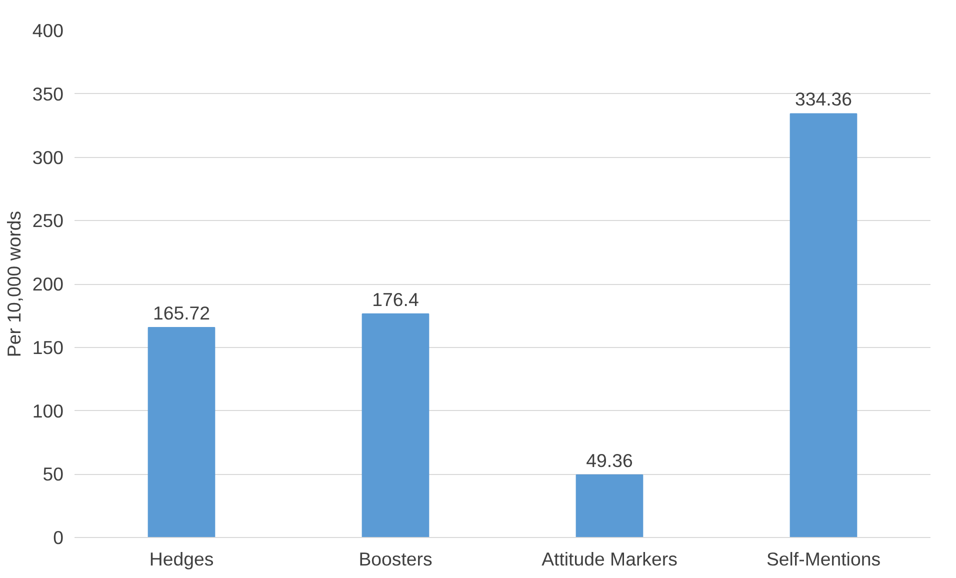  Describe the element at coordinates (48, 411) in the screenshot. I see `y-tick-label: 100` at that location.